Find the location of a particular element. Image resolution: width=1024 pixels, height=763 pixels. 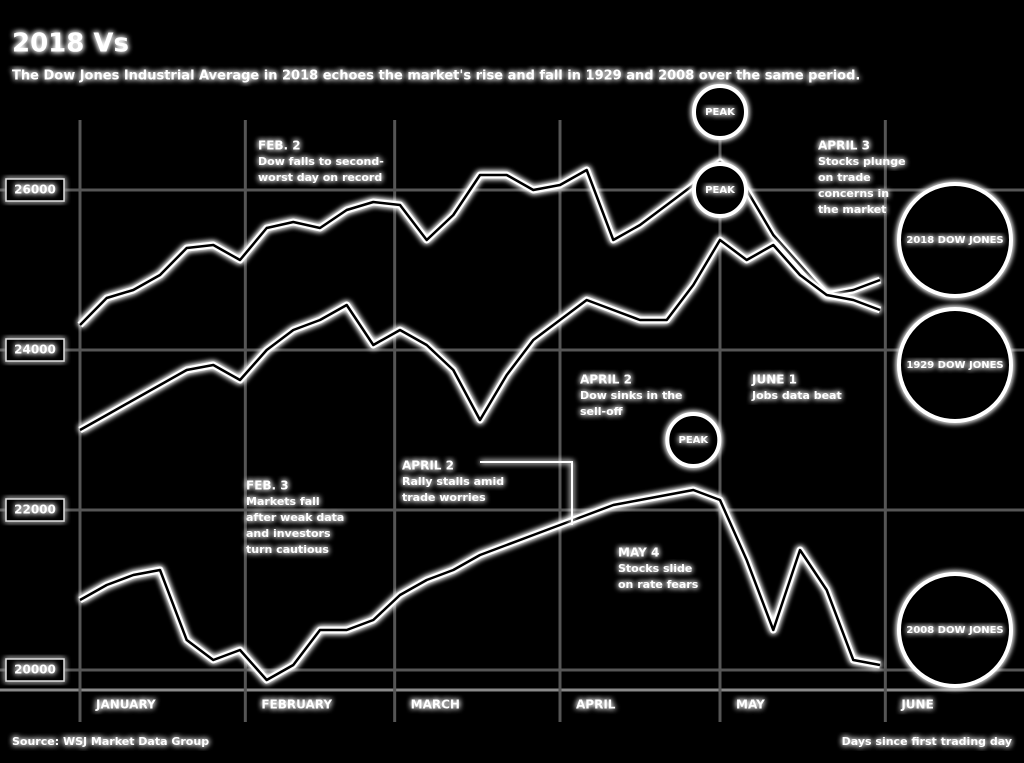

annotation-text: concerns in is located at coordinates (853, 193).